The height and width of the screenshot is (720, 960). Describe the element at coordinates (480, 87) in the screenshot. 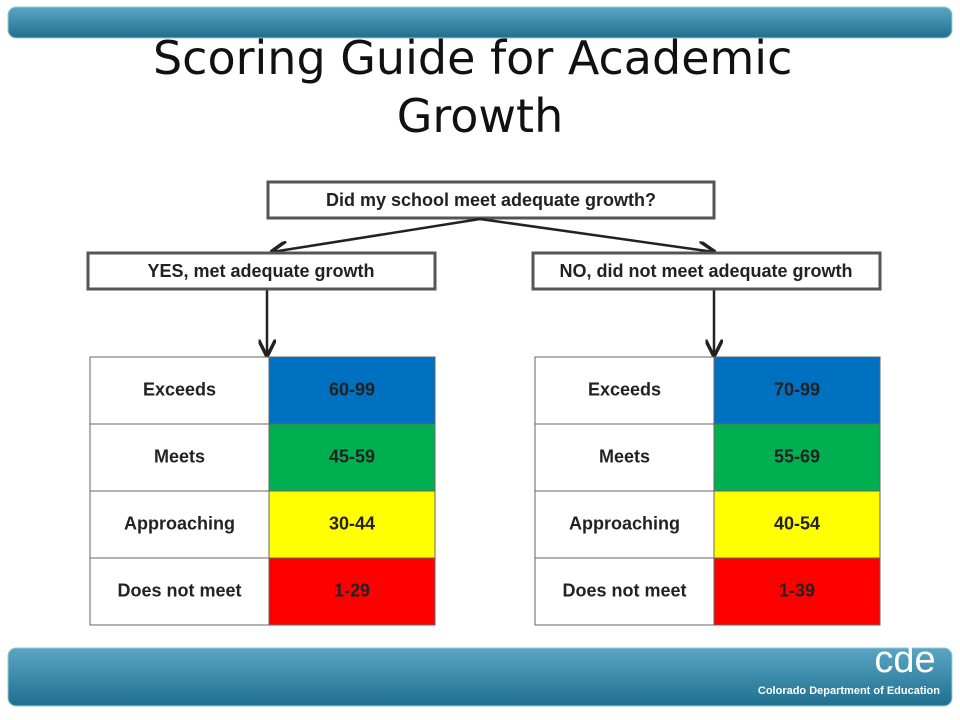

I see `title-line: Scoring Guide for Academic Growth` at that location.